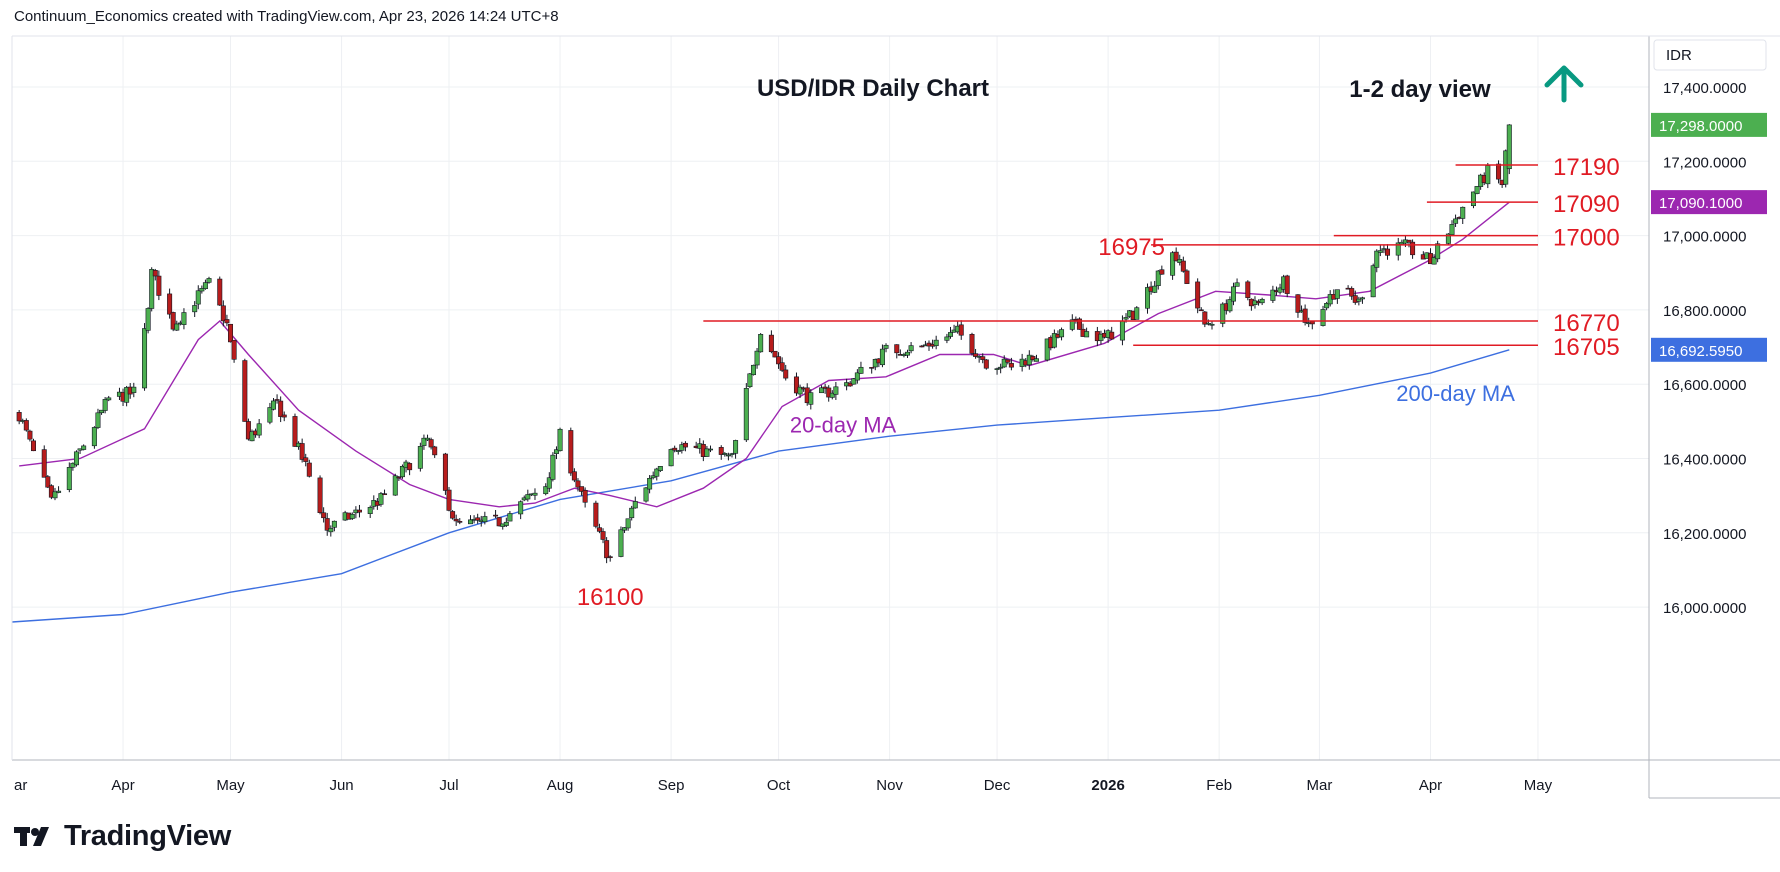 The image size is (1780, 872). Describe the element at coordinates (1709, 202) in the screenshot. I see `price-tag` at that location.